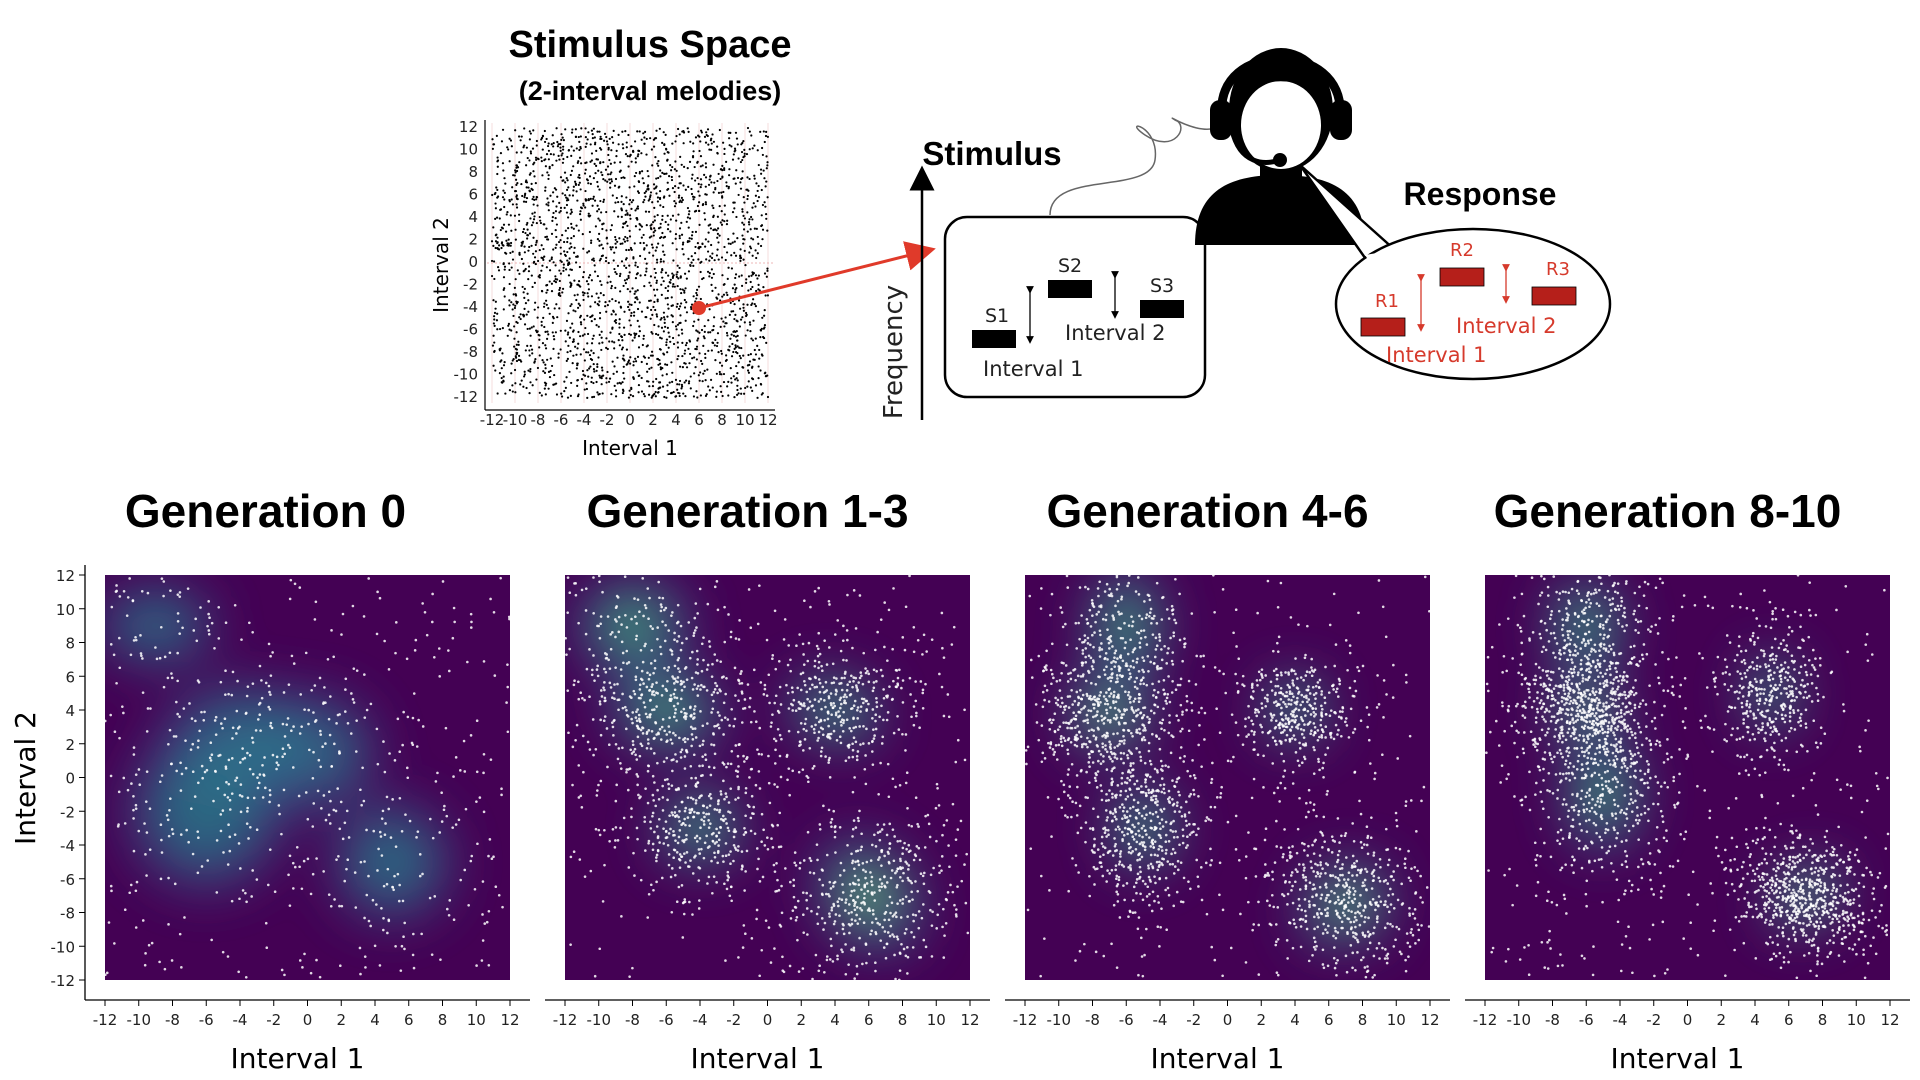 The image size is (1920, 1080). Describe the element at coordinates (991, 153) in the screenshot. I see `stimulus-label: Stimulus` at that location.